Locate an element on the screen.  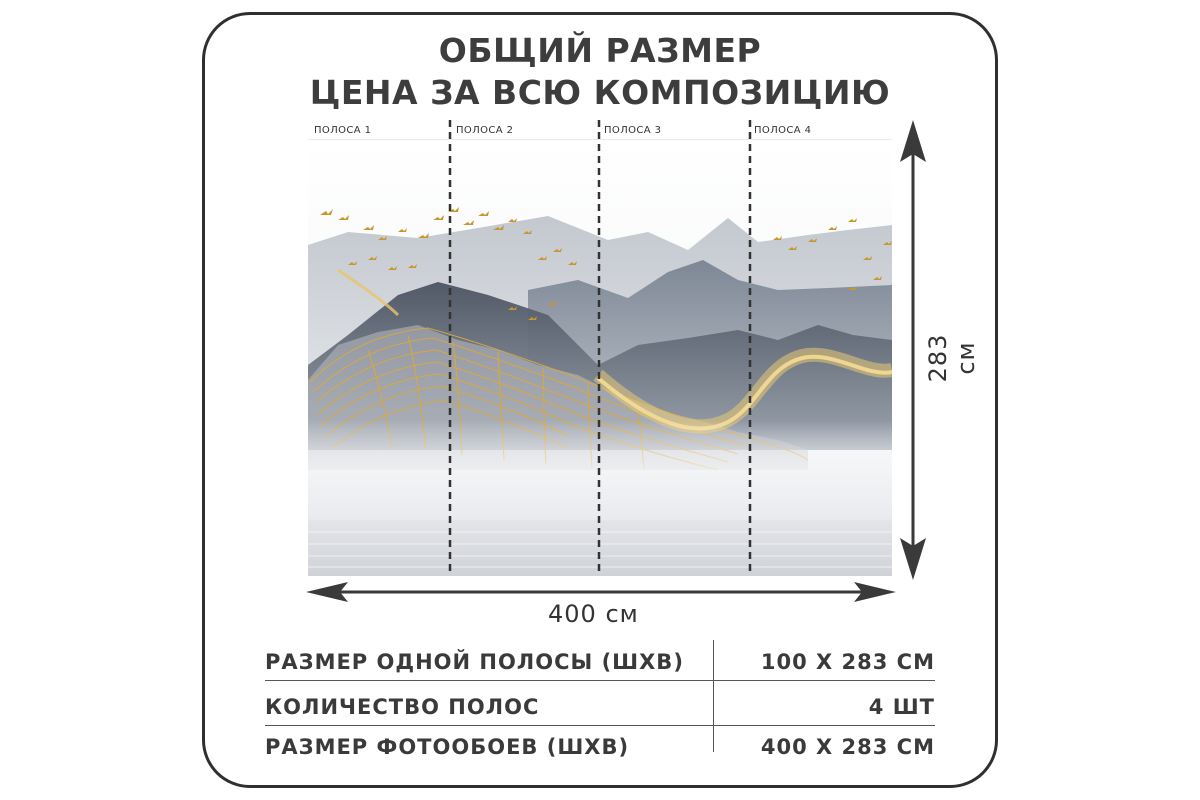
width-label: 400 см is located at coordinates (593, 614).